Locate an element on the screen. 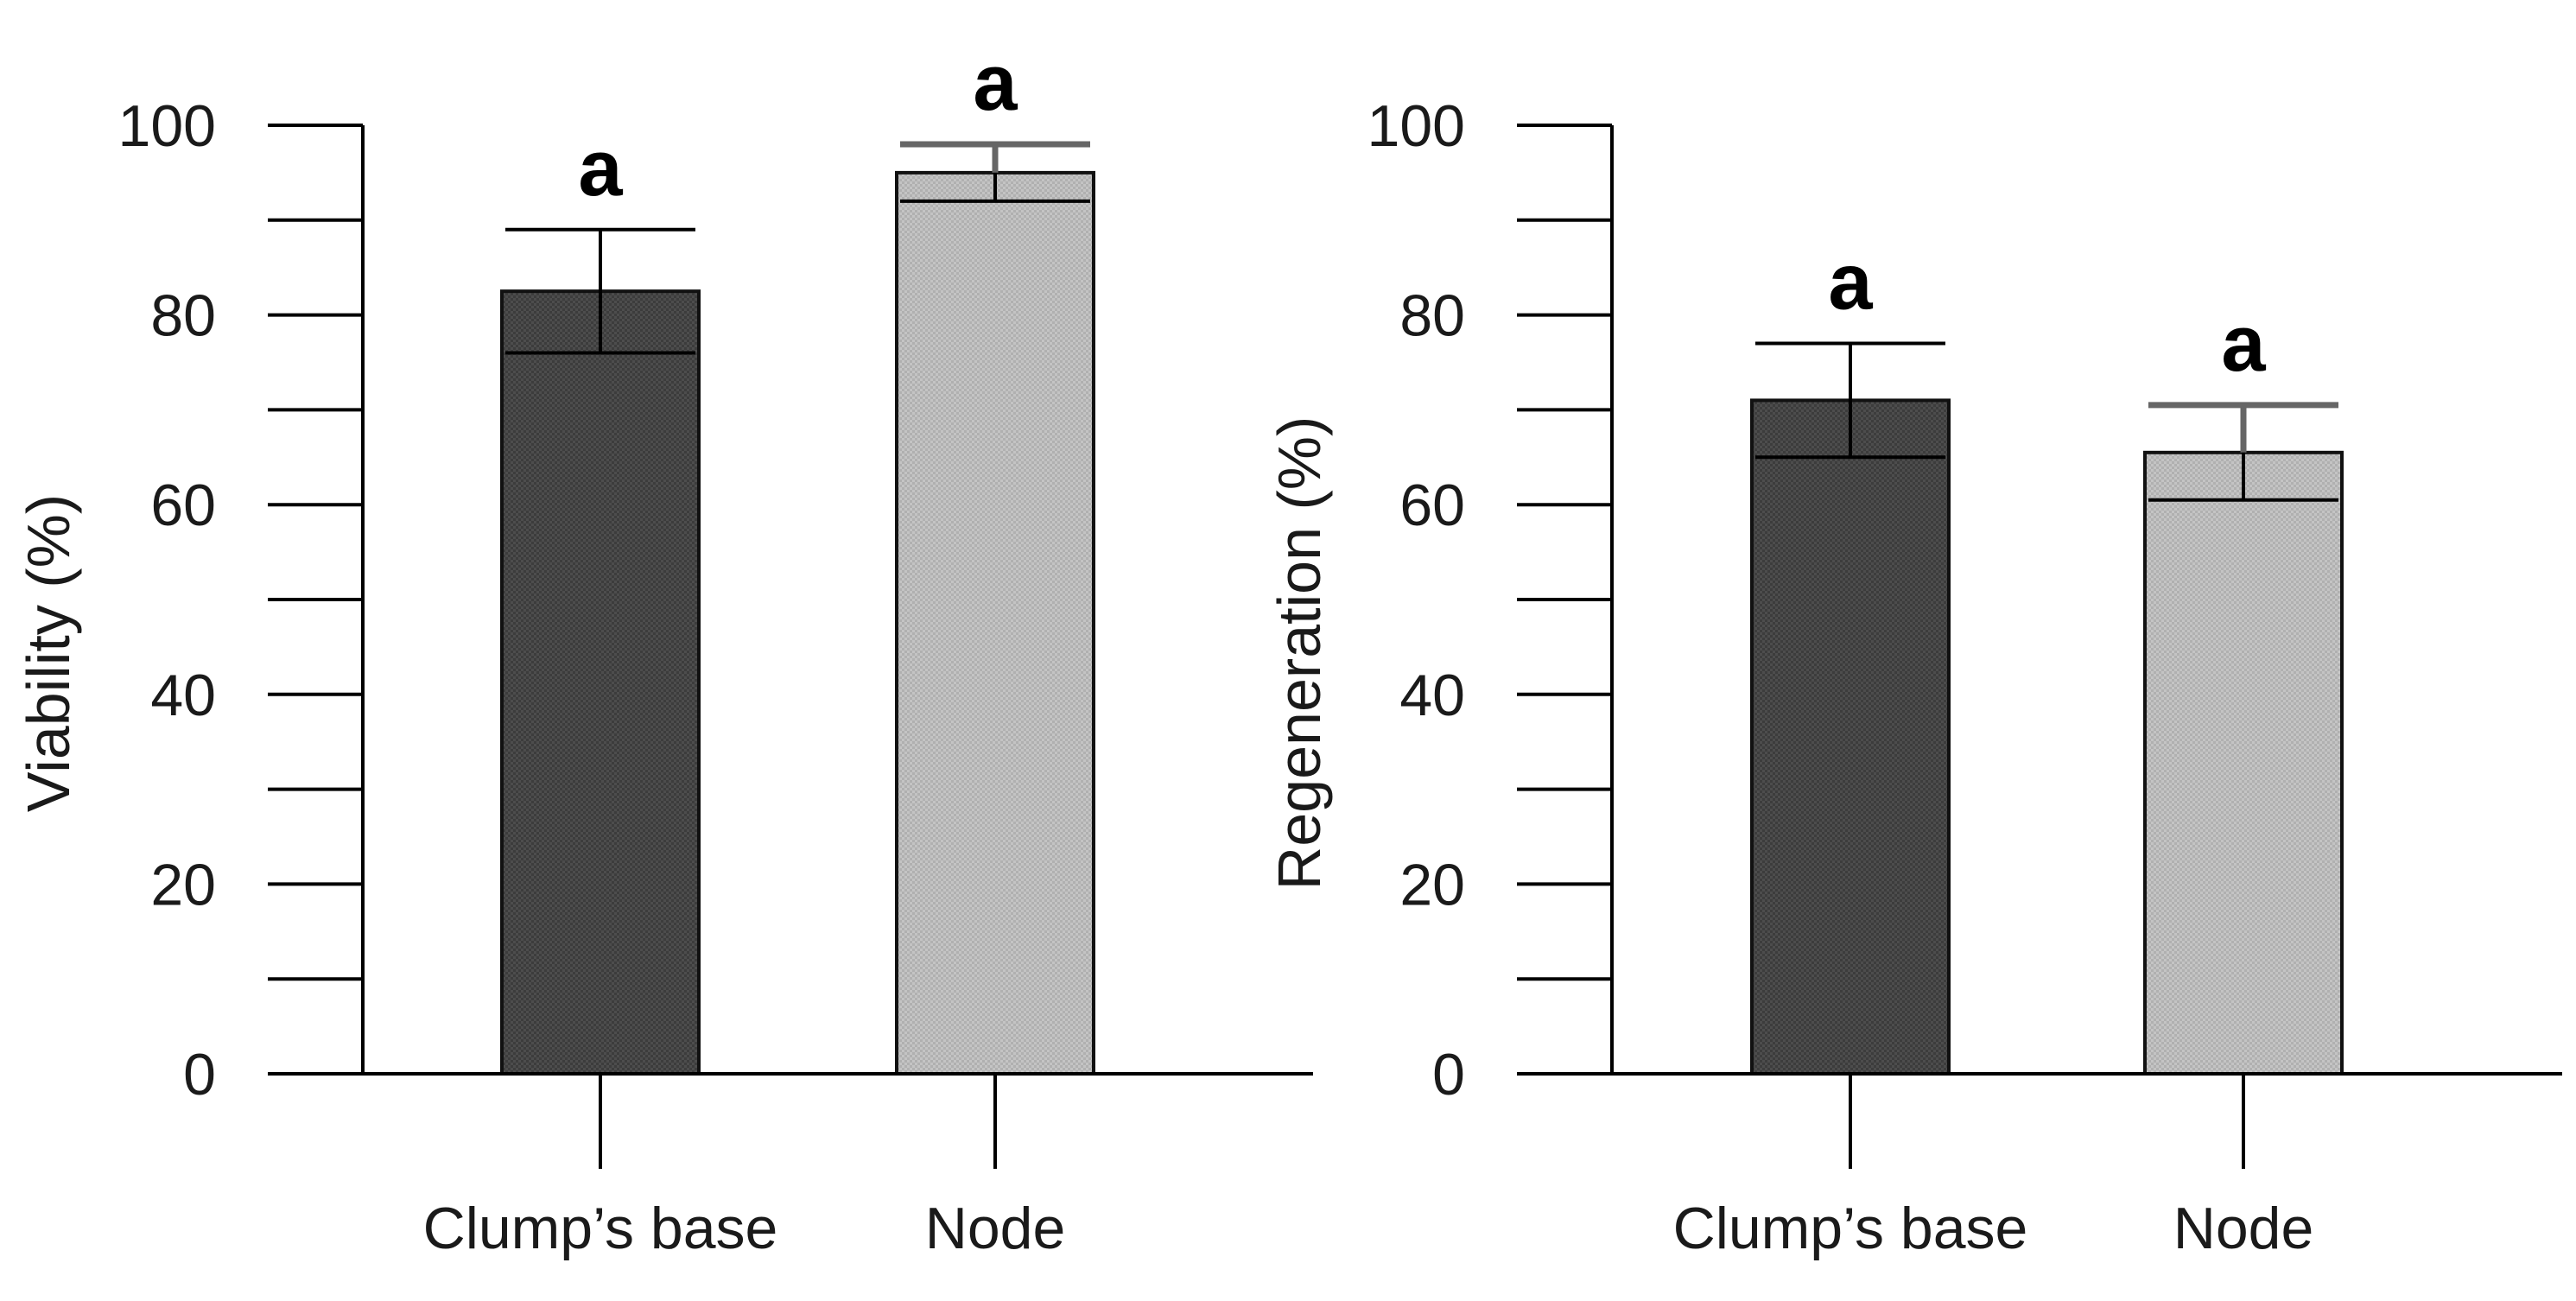  y-axis-label: Viability (%) is located at coordinates (48, 653).